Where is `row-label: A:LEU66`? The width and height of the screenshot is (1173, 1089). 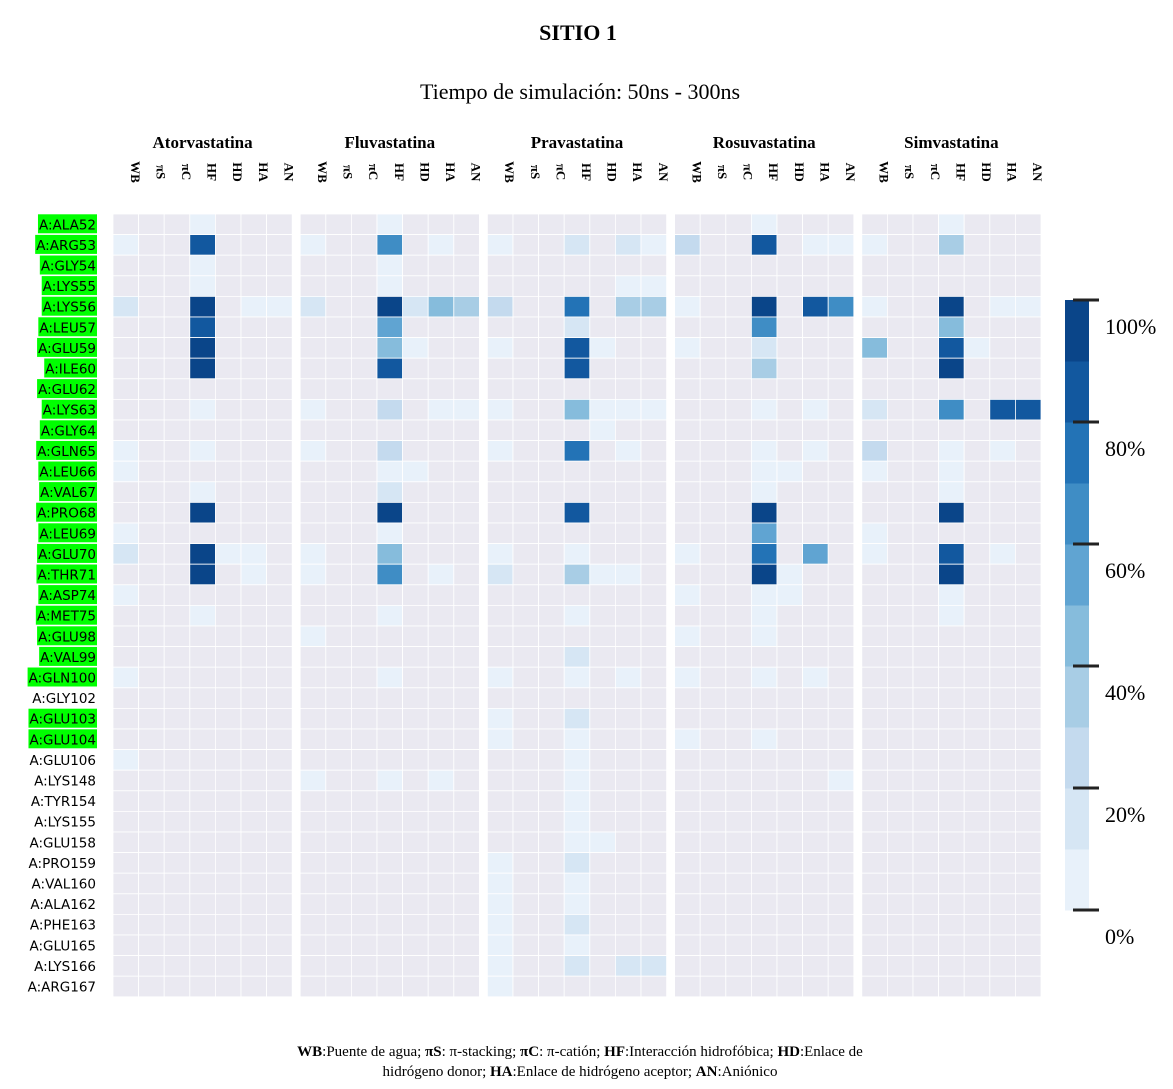
row-label: A:LEU66 is located at coordinates (67, 471).